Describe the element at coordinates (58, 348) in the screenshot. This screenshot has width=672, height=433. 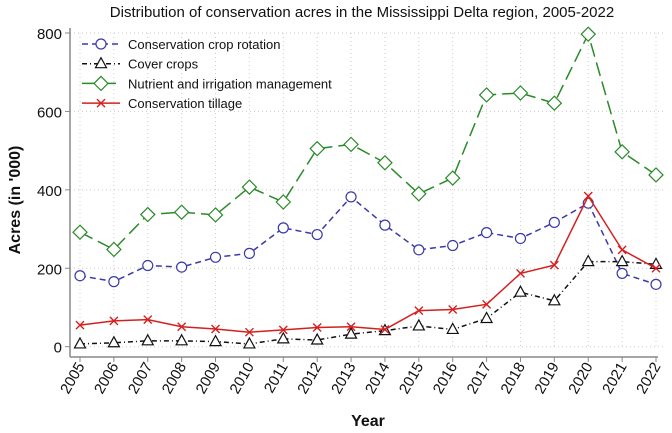
I see `y-tick-label: 0` at that location.